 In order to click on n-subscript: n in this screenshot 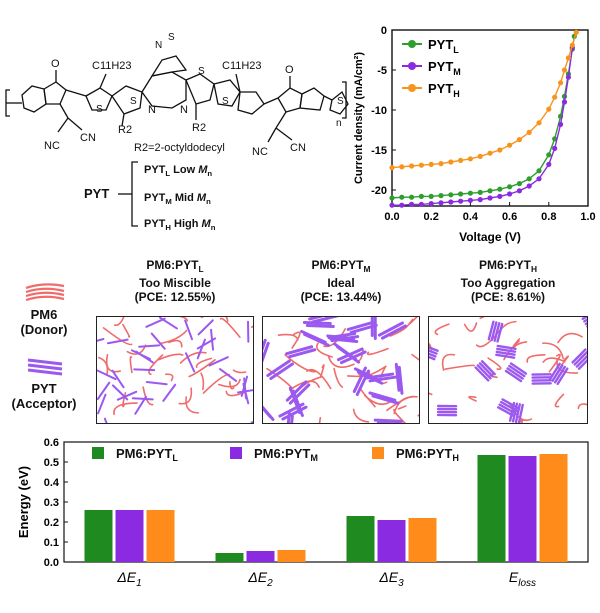, I will do `click(339, 123)`.